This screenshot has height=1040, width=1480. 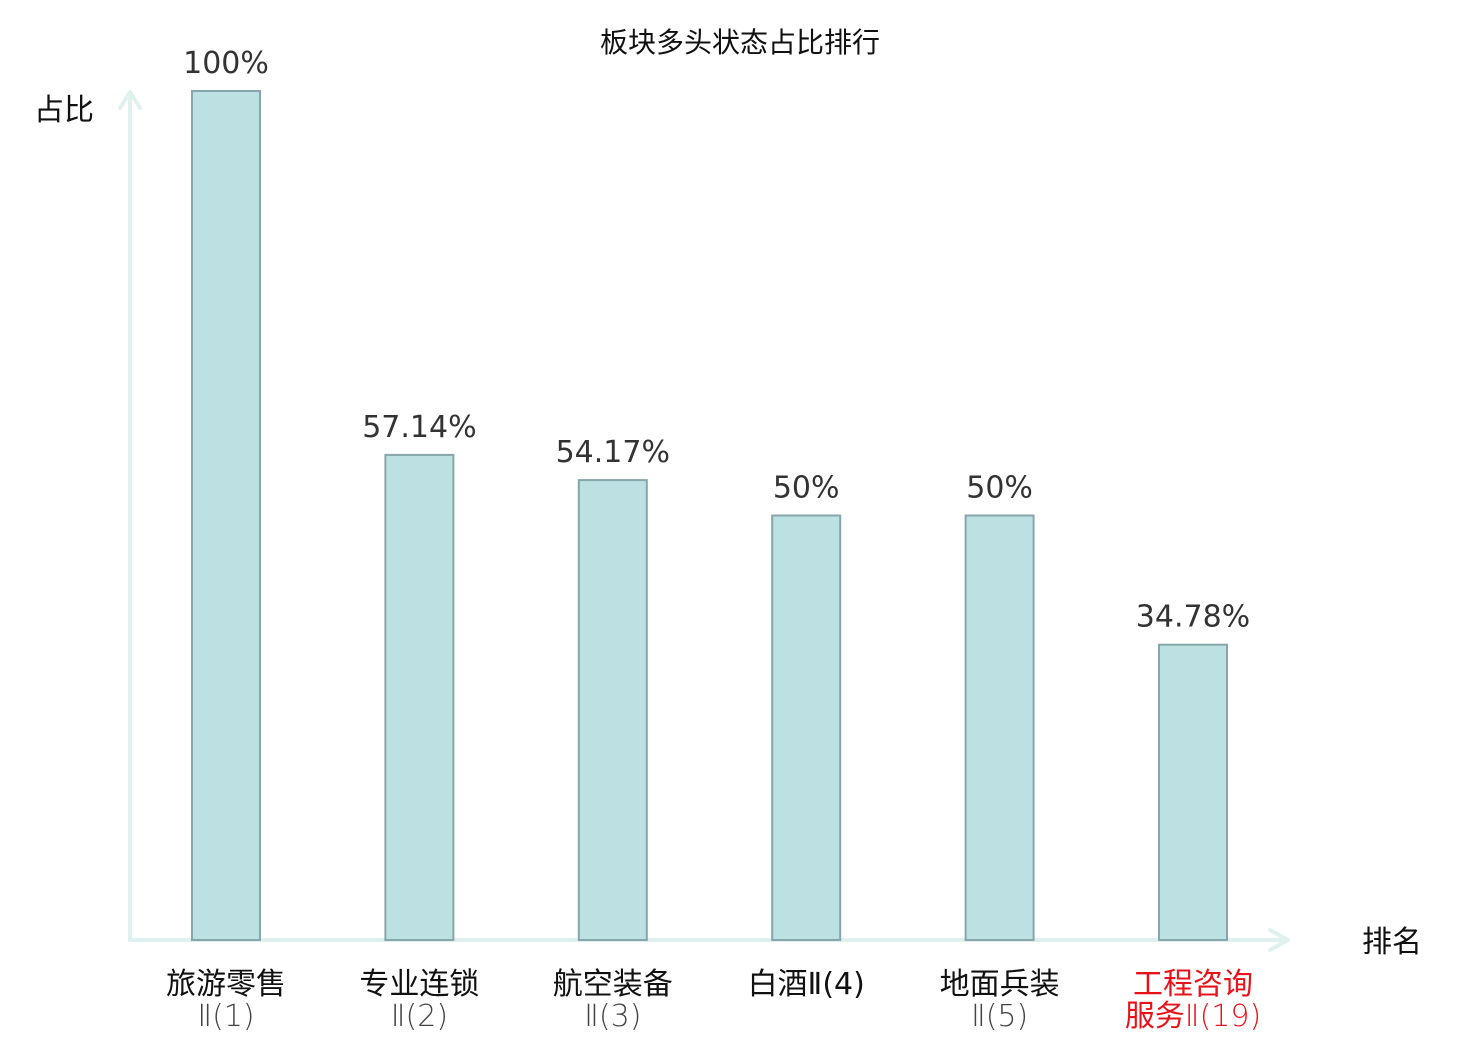 What do you see at coordinates (226, 63) in the screenshot?
I see `bar-value-label: 100%` at bounding box center [226, 63].